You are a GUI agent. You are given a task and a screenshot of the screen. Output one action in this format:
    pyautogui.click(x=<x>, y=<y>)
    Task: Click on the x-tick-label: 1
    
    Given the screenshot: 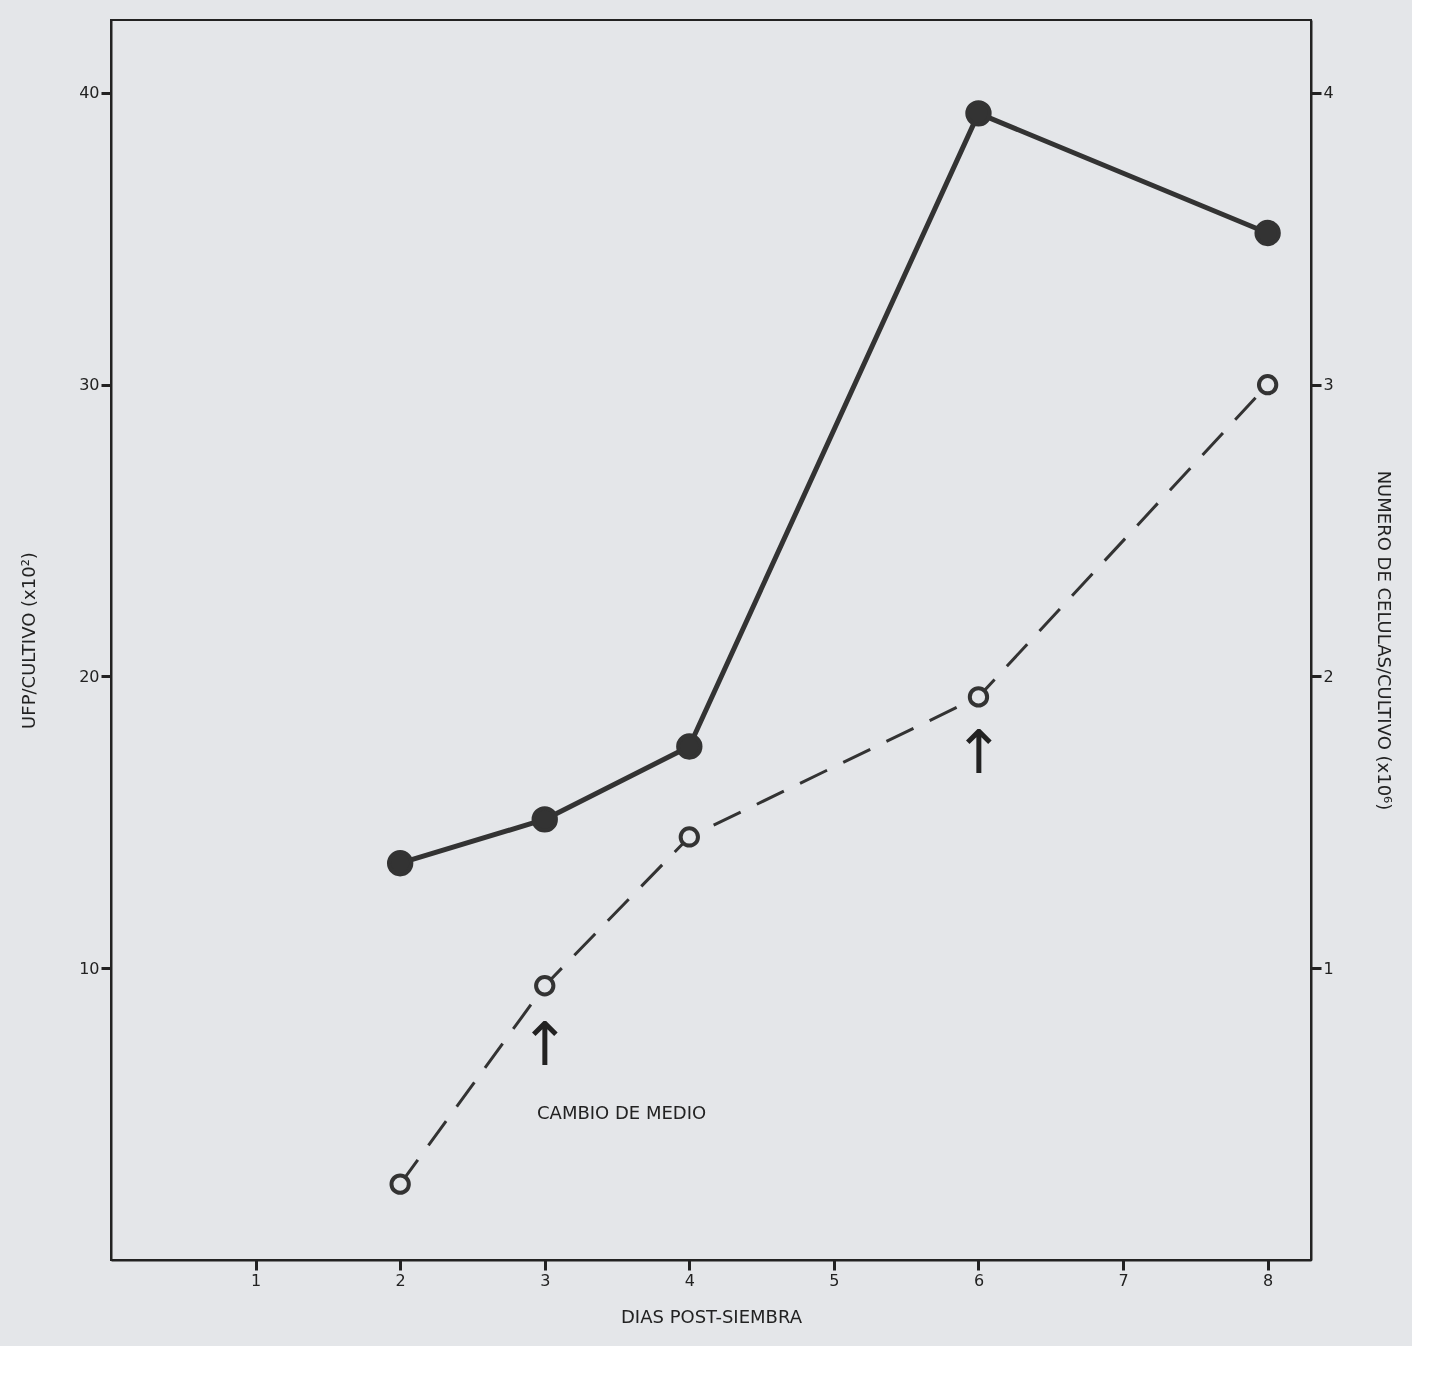 What is the action you would take?
    pyautogui.click(x=256, y=1280)
    